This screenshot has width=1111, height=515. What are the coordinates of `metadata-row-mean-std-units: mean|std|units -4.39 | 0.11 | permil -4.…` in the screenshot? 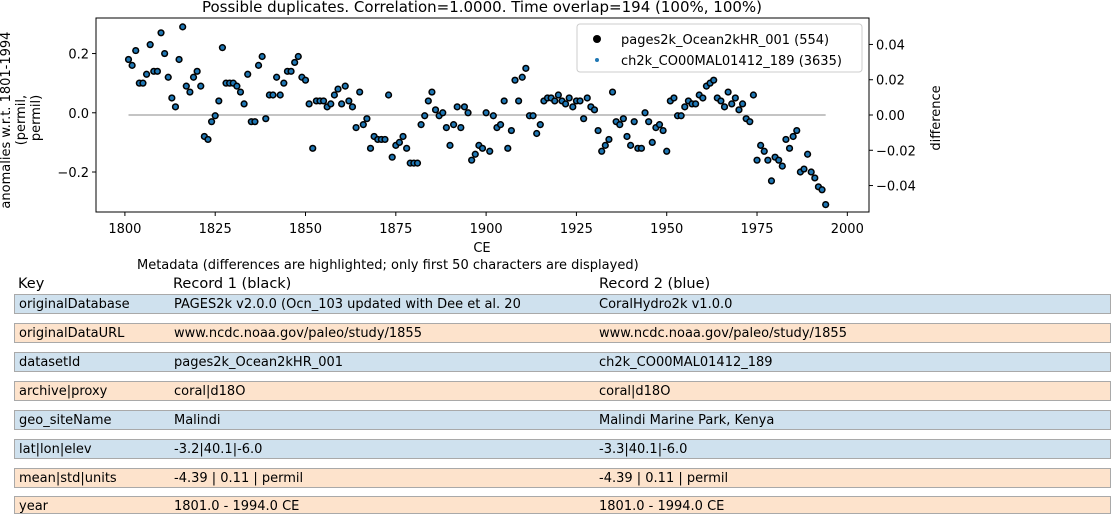 It's located at (562, 478).